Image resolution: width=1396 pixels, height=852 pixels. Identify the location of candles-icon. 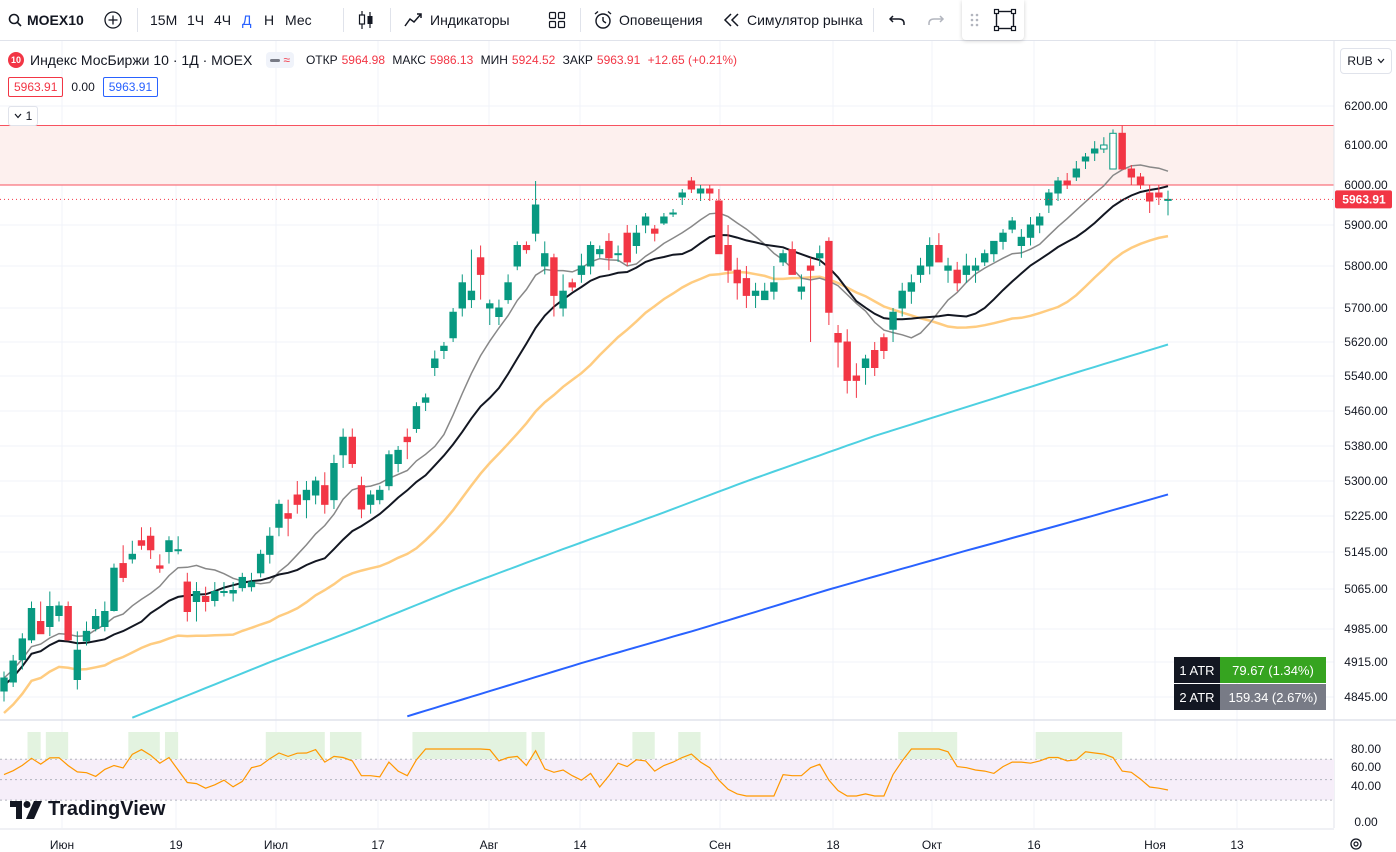
(365, 20).